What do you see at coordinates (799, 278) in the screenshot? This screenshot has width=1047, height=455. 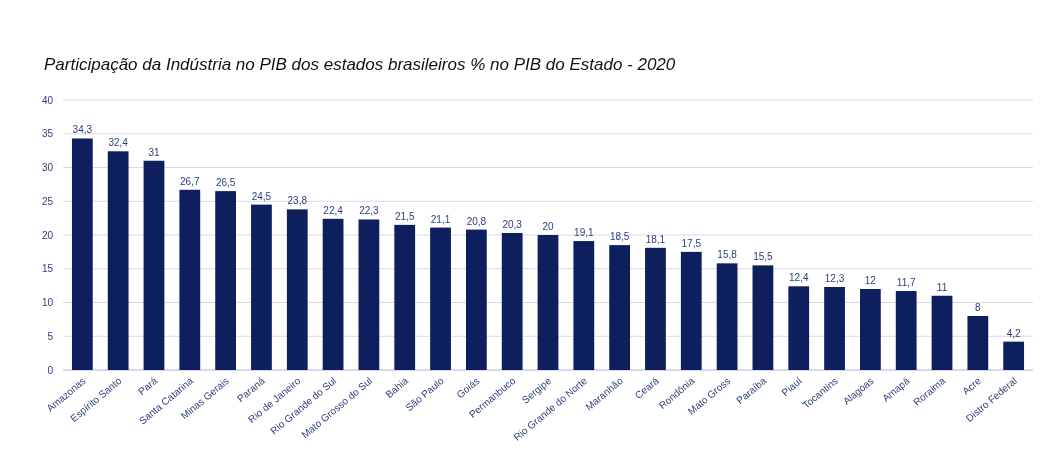 I see `data-label: 12,4` at bounding box center [799, 278].